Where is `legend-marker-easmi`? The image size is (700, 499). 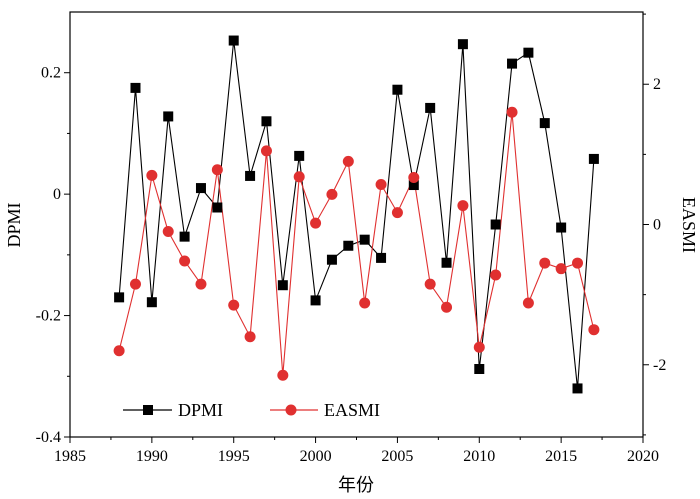 legend-marker-easmi is located at coordinates (291, 410).